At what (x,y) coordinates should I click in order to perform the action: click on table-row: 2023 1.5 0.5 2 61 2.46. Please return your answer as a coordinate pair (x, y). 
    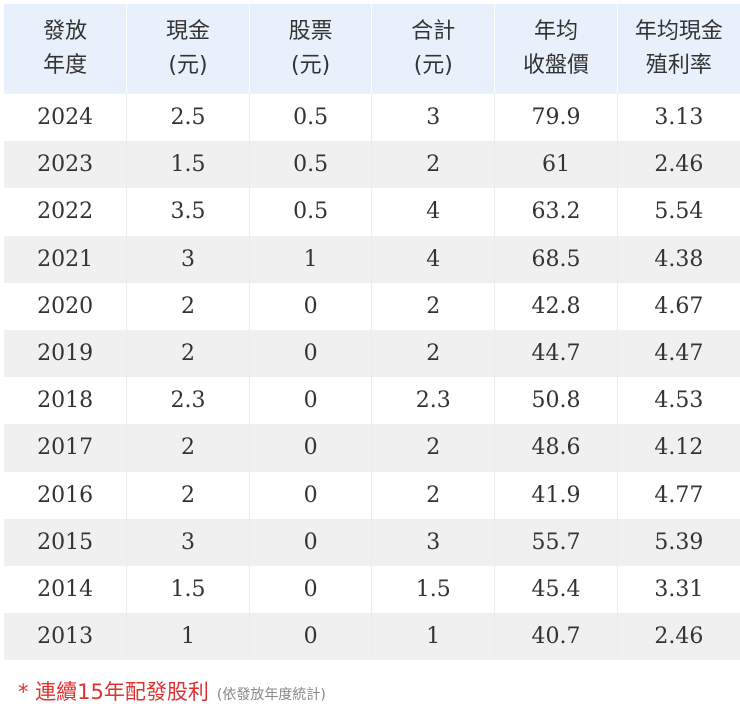
    Looking at the image, I should click on (372, 165).